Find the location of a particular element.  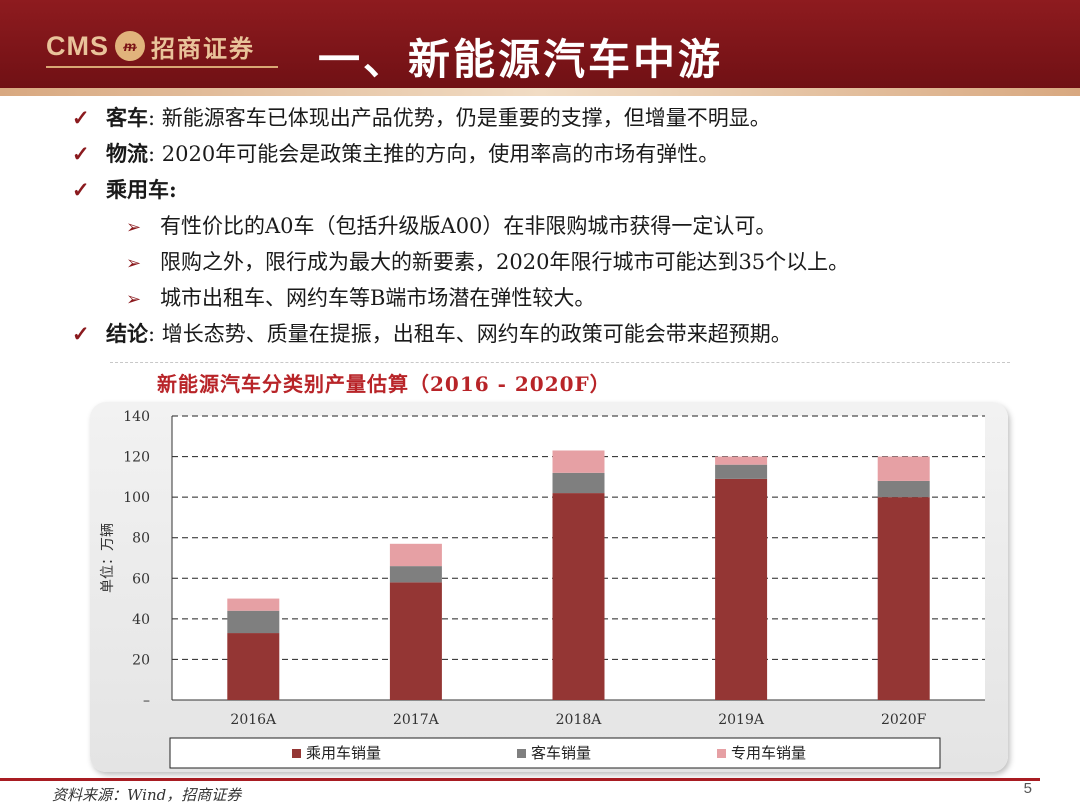

bullet-label: 客车 is located at coordinates (127, 117).